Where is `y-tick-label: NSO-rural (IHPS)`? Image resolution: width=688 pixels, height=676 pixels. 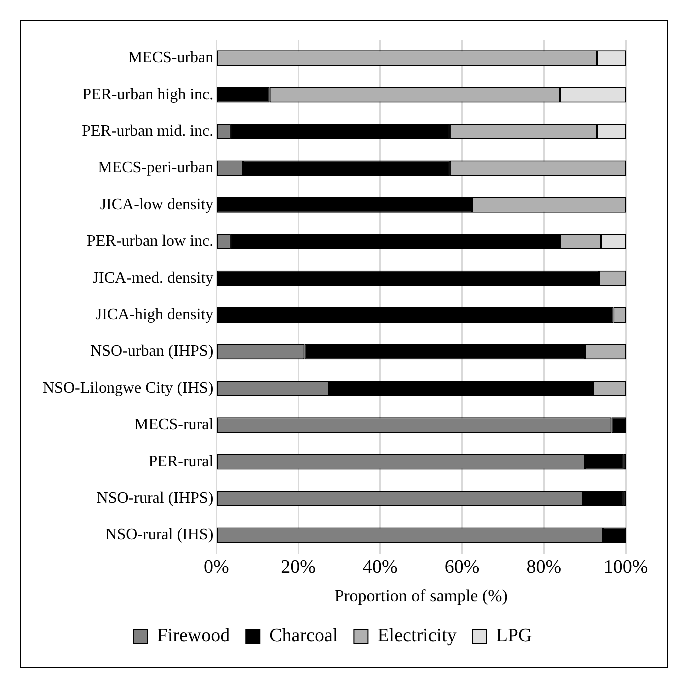
y-tick-label: NSO-rural (IHPS) is located at coordinates (155, 498).